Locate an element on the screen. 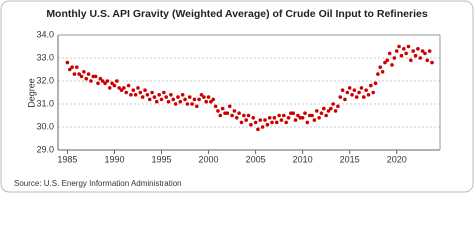 The height and width of the screenshot is (240, 474). x-tick-label: 1990 is located at coordinates (114, 159).